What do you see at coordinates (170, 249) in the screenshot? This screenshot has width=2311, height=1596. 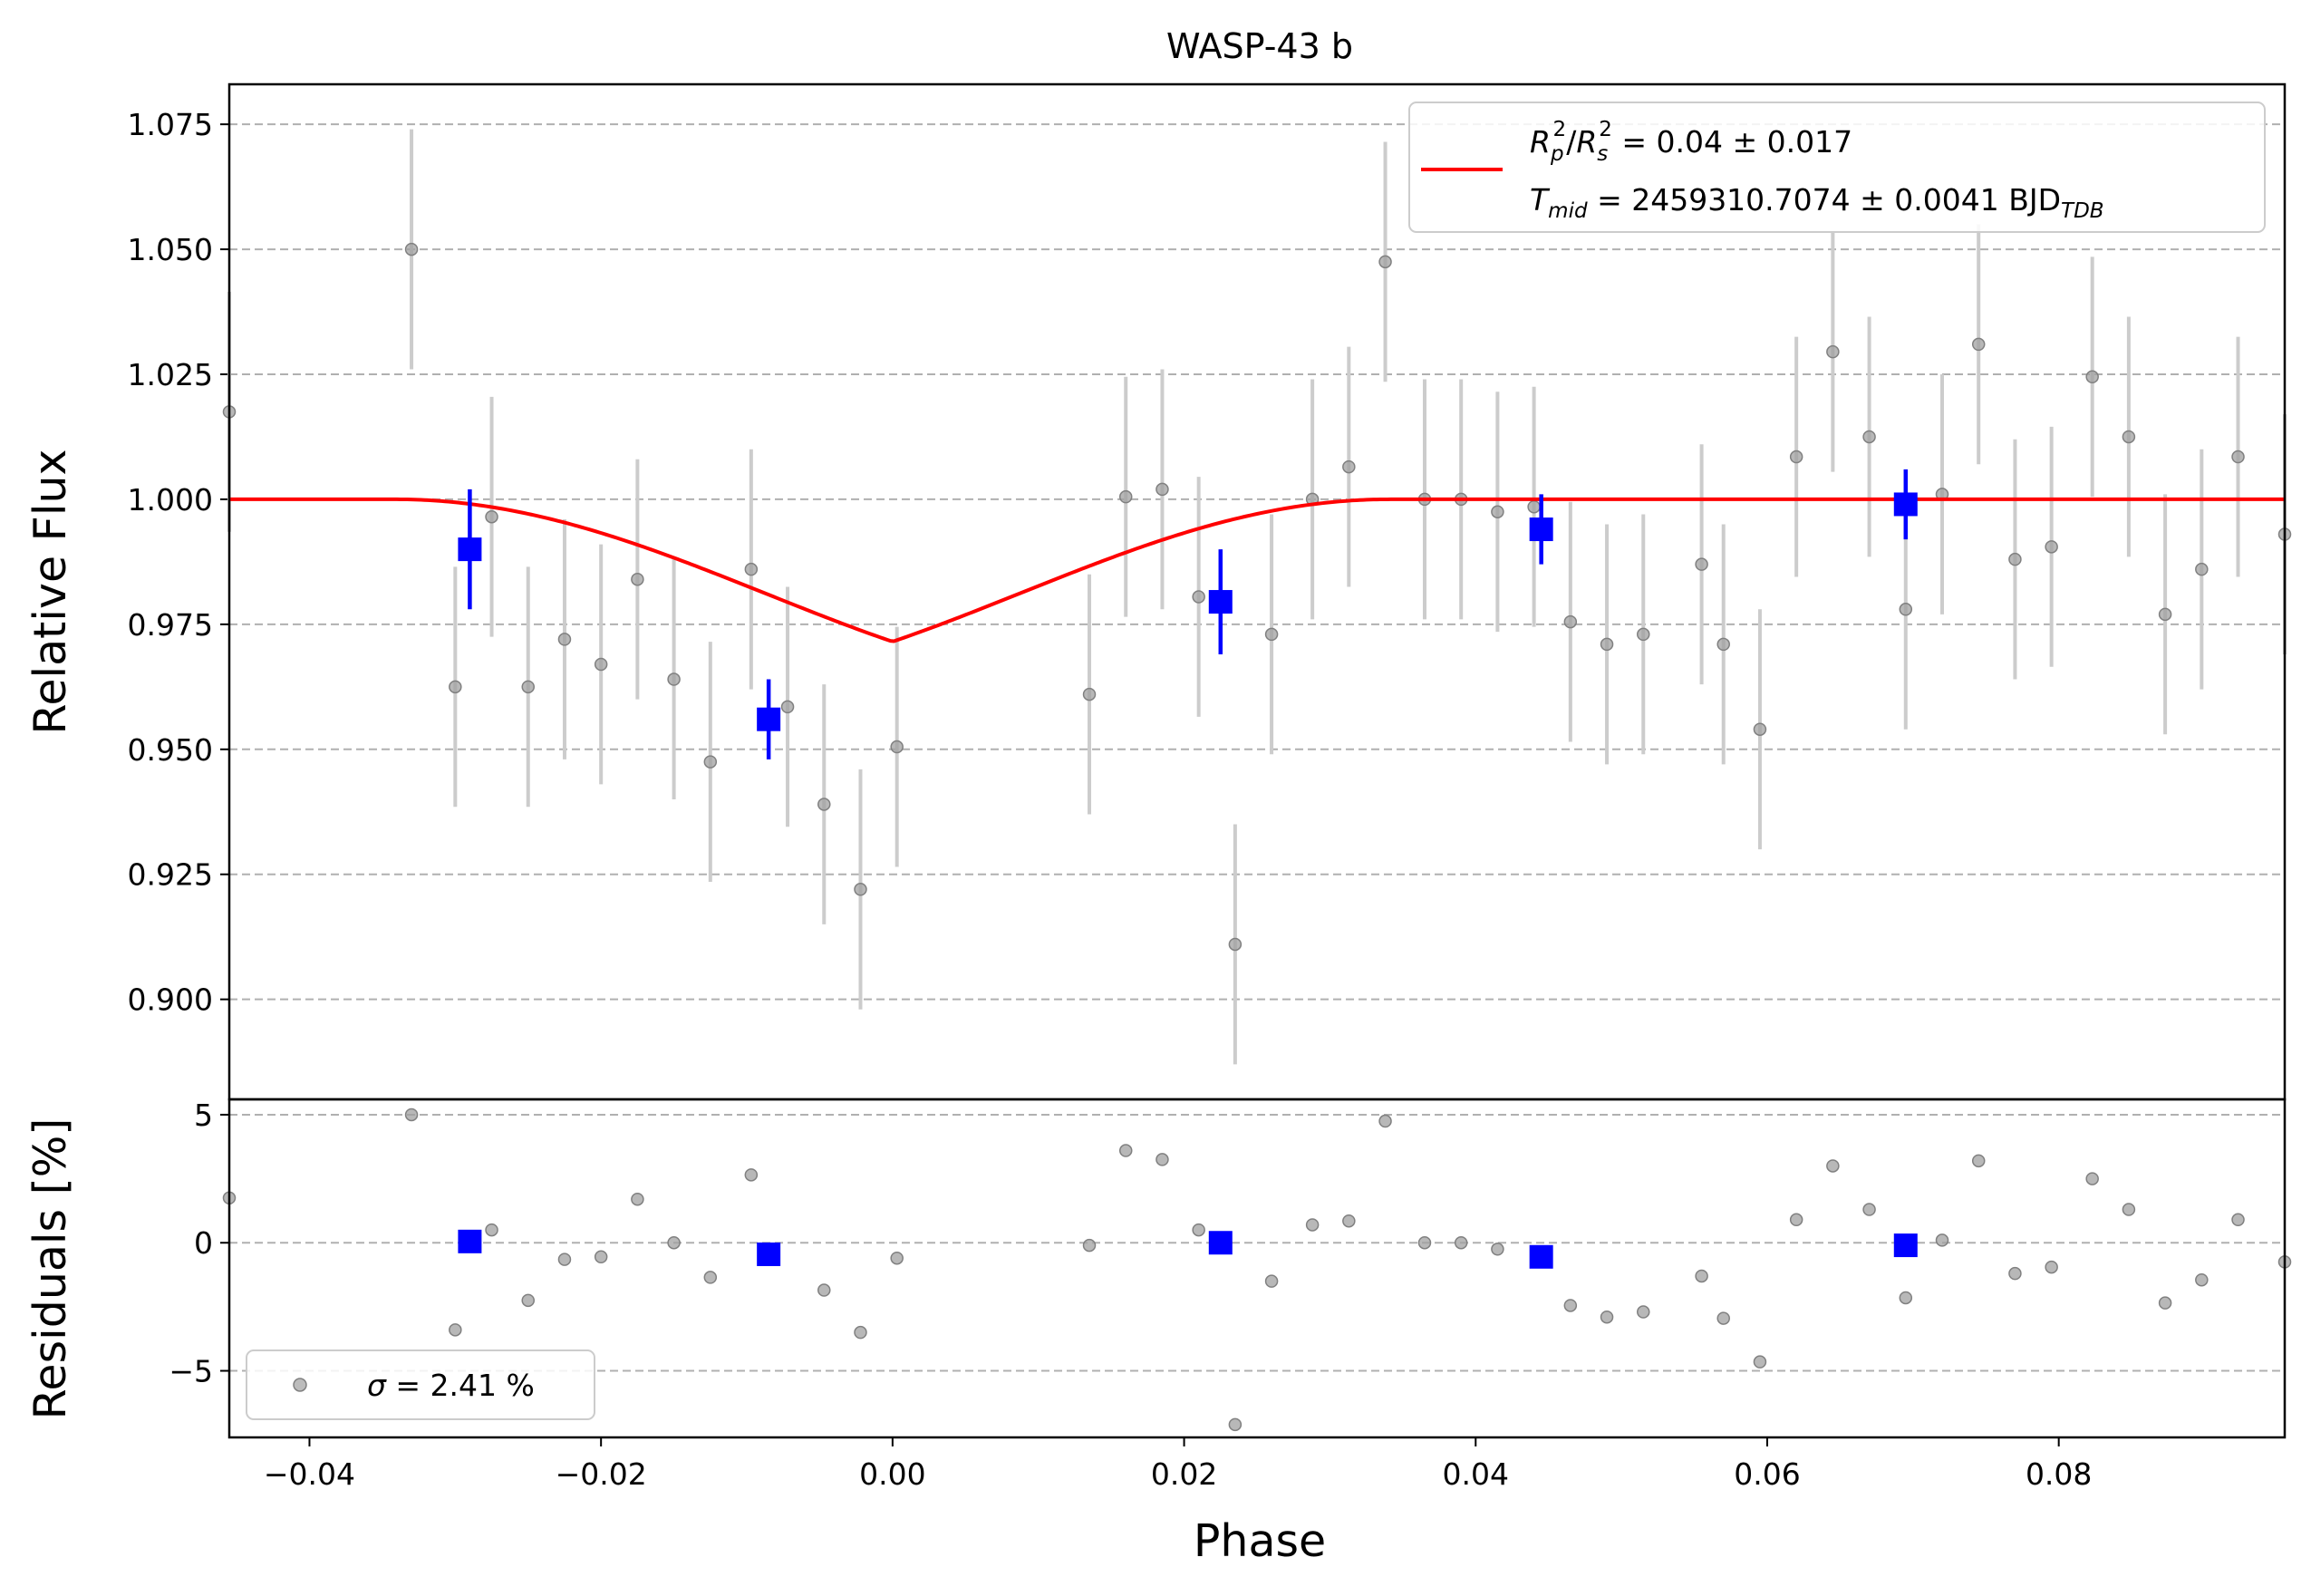 I see `flux-y-tick-label: 1.050` at bounding box center [170, 249].